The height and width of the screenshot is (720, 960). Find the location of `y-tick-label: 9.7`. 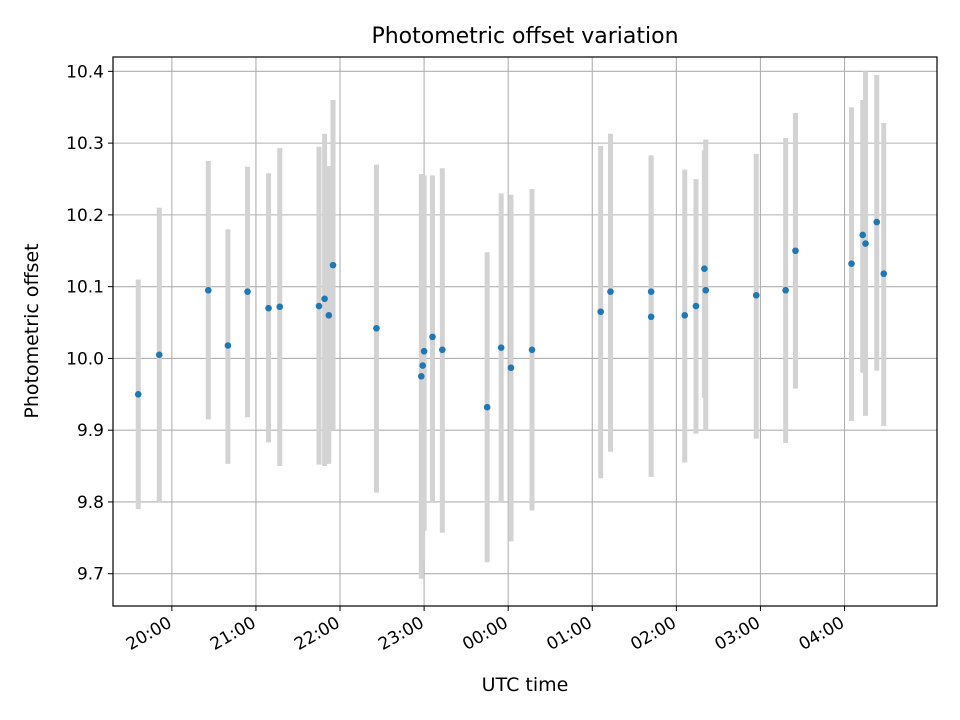

y-tick-label: 9.7 is located at coordinates (90, 575).